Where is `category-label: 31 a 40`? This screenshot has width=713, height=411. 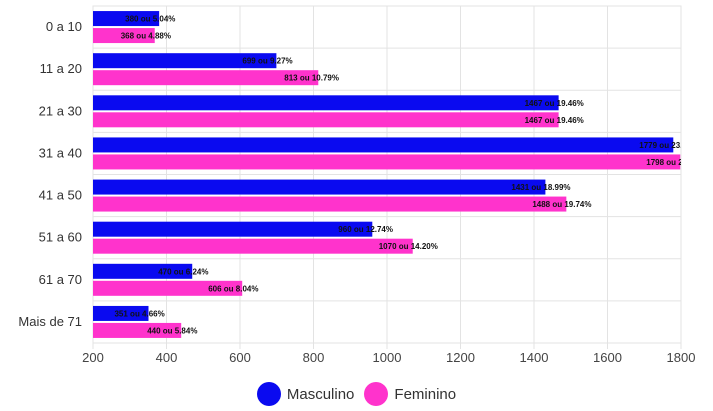 category-label: 31 a 40 is located at coordinates (60, 152).